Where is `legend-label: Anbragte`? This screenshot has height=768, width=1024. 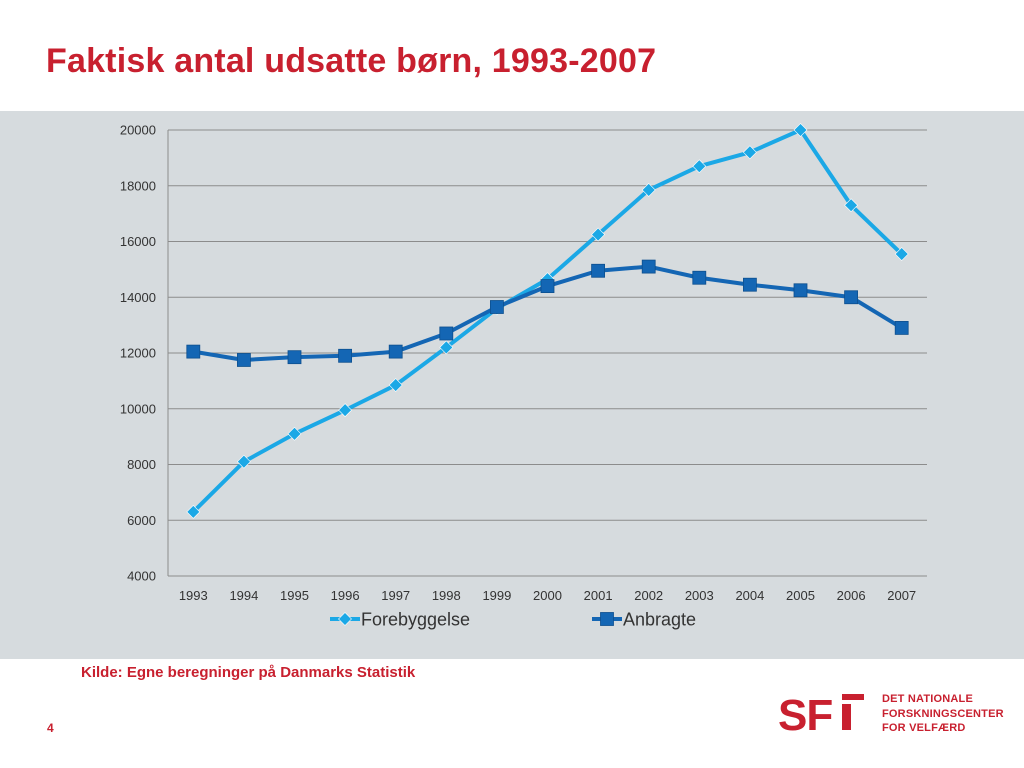 legend-label: Anbragte is located at coordinates (659, 620).